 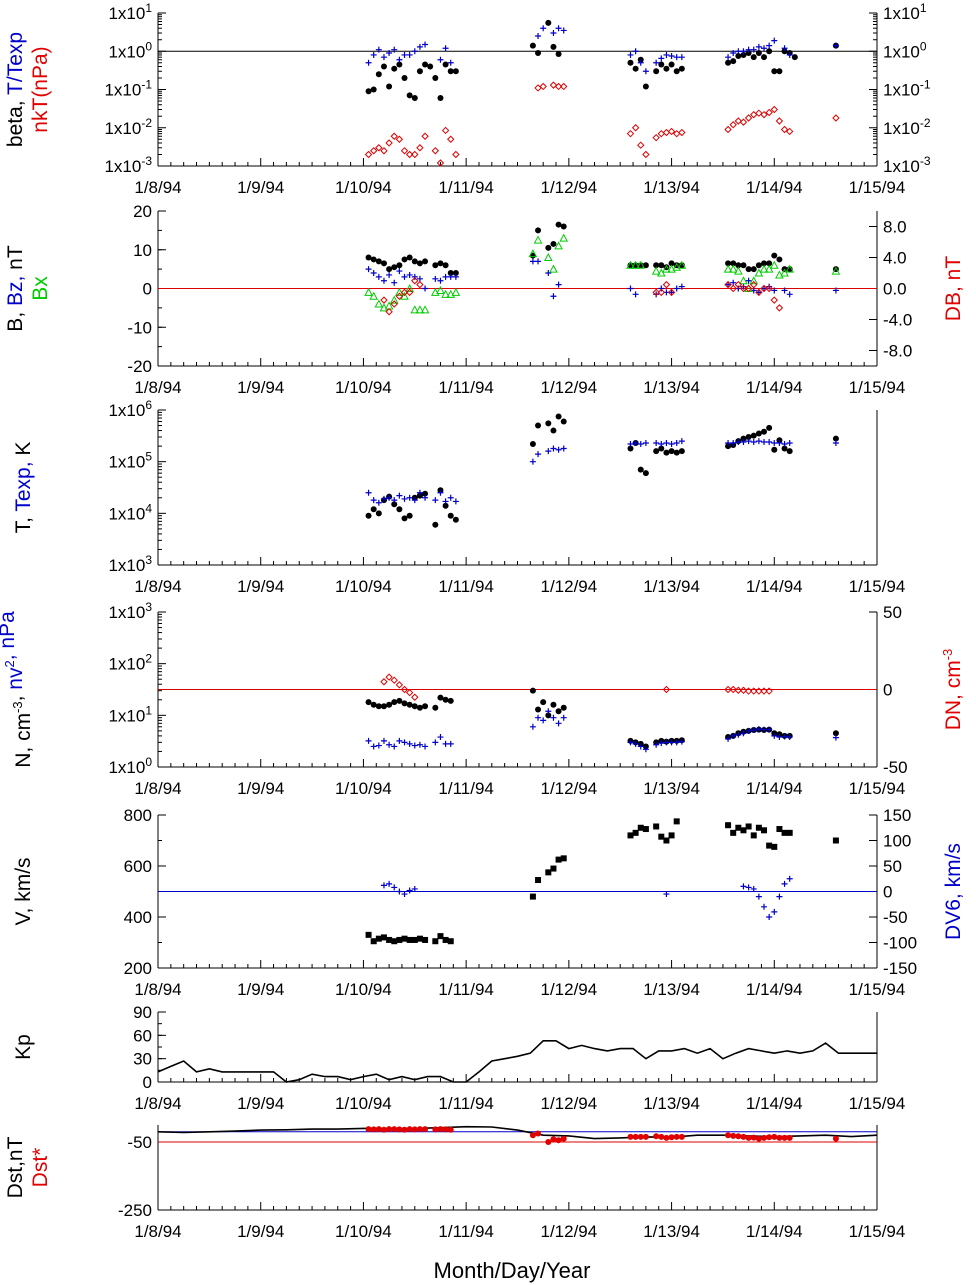 What do you see at coordinates (130, 12) in the screenshot?
I see `y-tick-label: 1x10¹` at bounding box center [130, 12].